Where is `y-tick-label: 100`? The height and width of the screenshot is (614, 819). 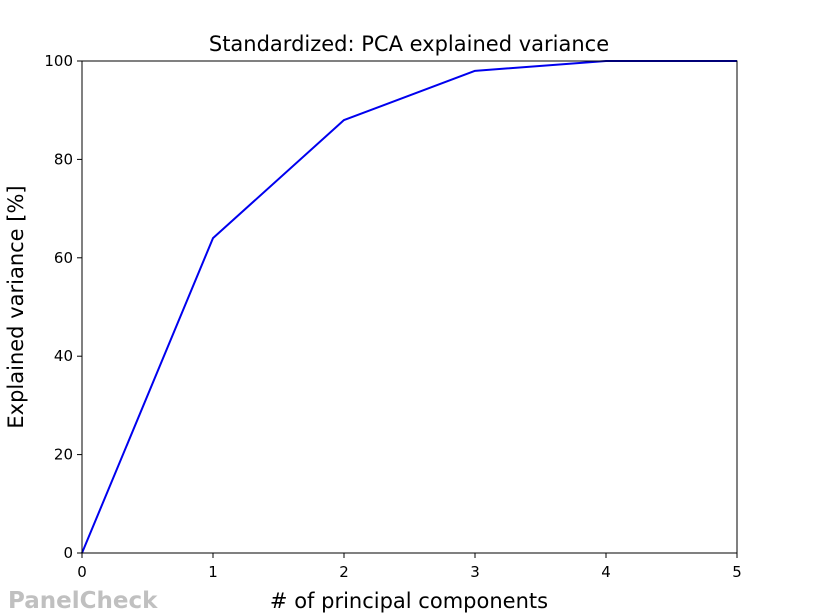
y-tick-label: 100 is located at coordinates (58, 61).